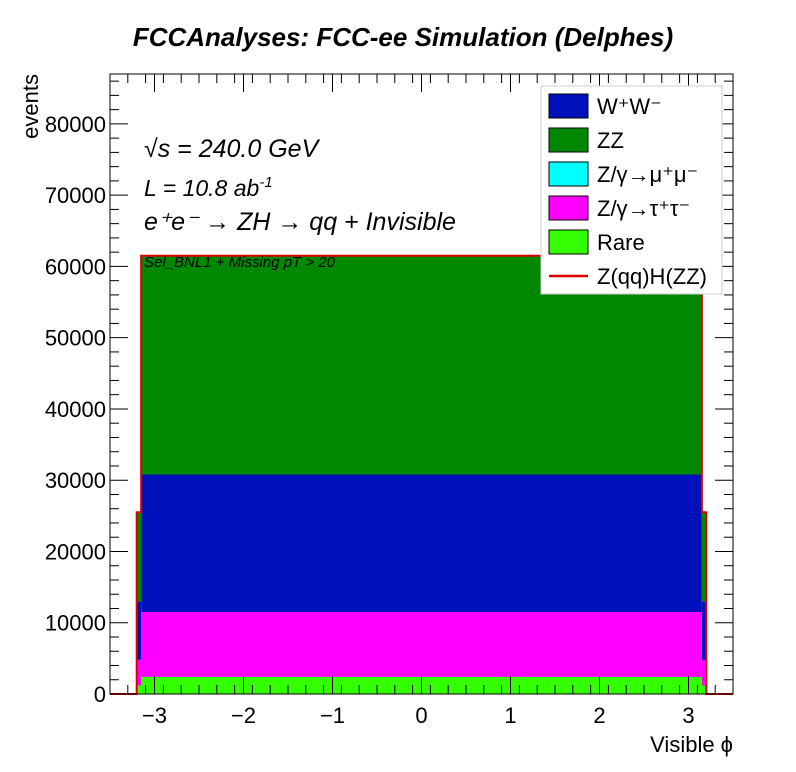 The image size is (796, 772). I want to click on legend-label: Z(qq)H(ZZ), so click(652, 276).